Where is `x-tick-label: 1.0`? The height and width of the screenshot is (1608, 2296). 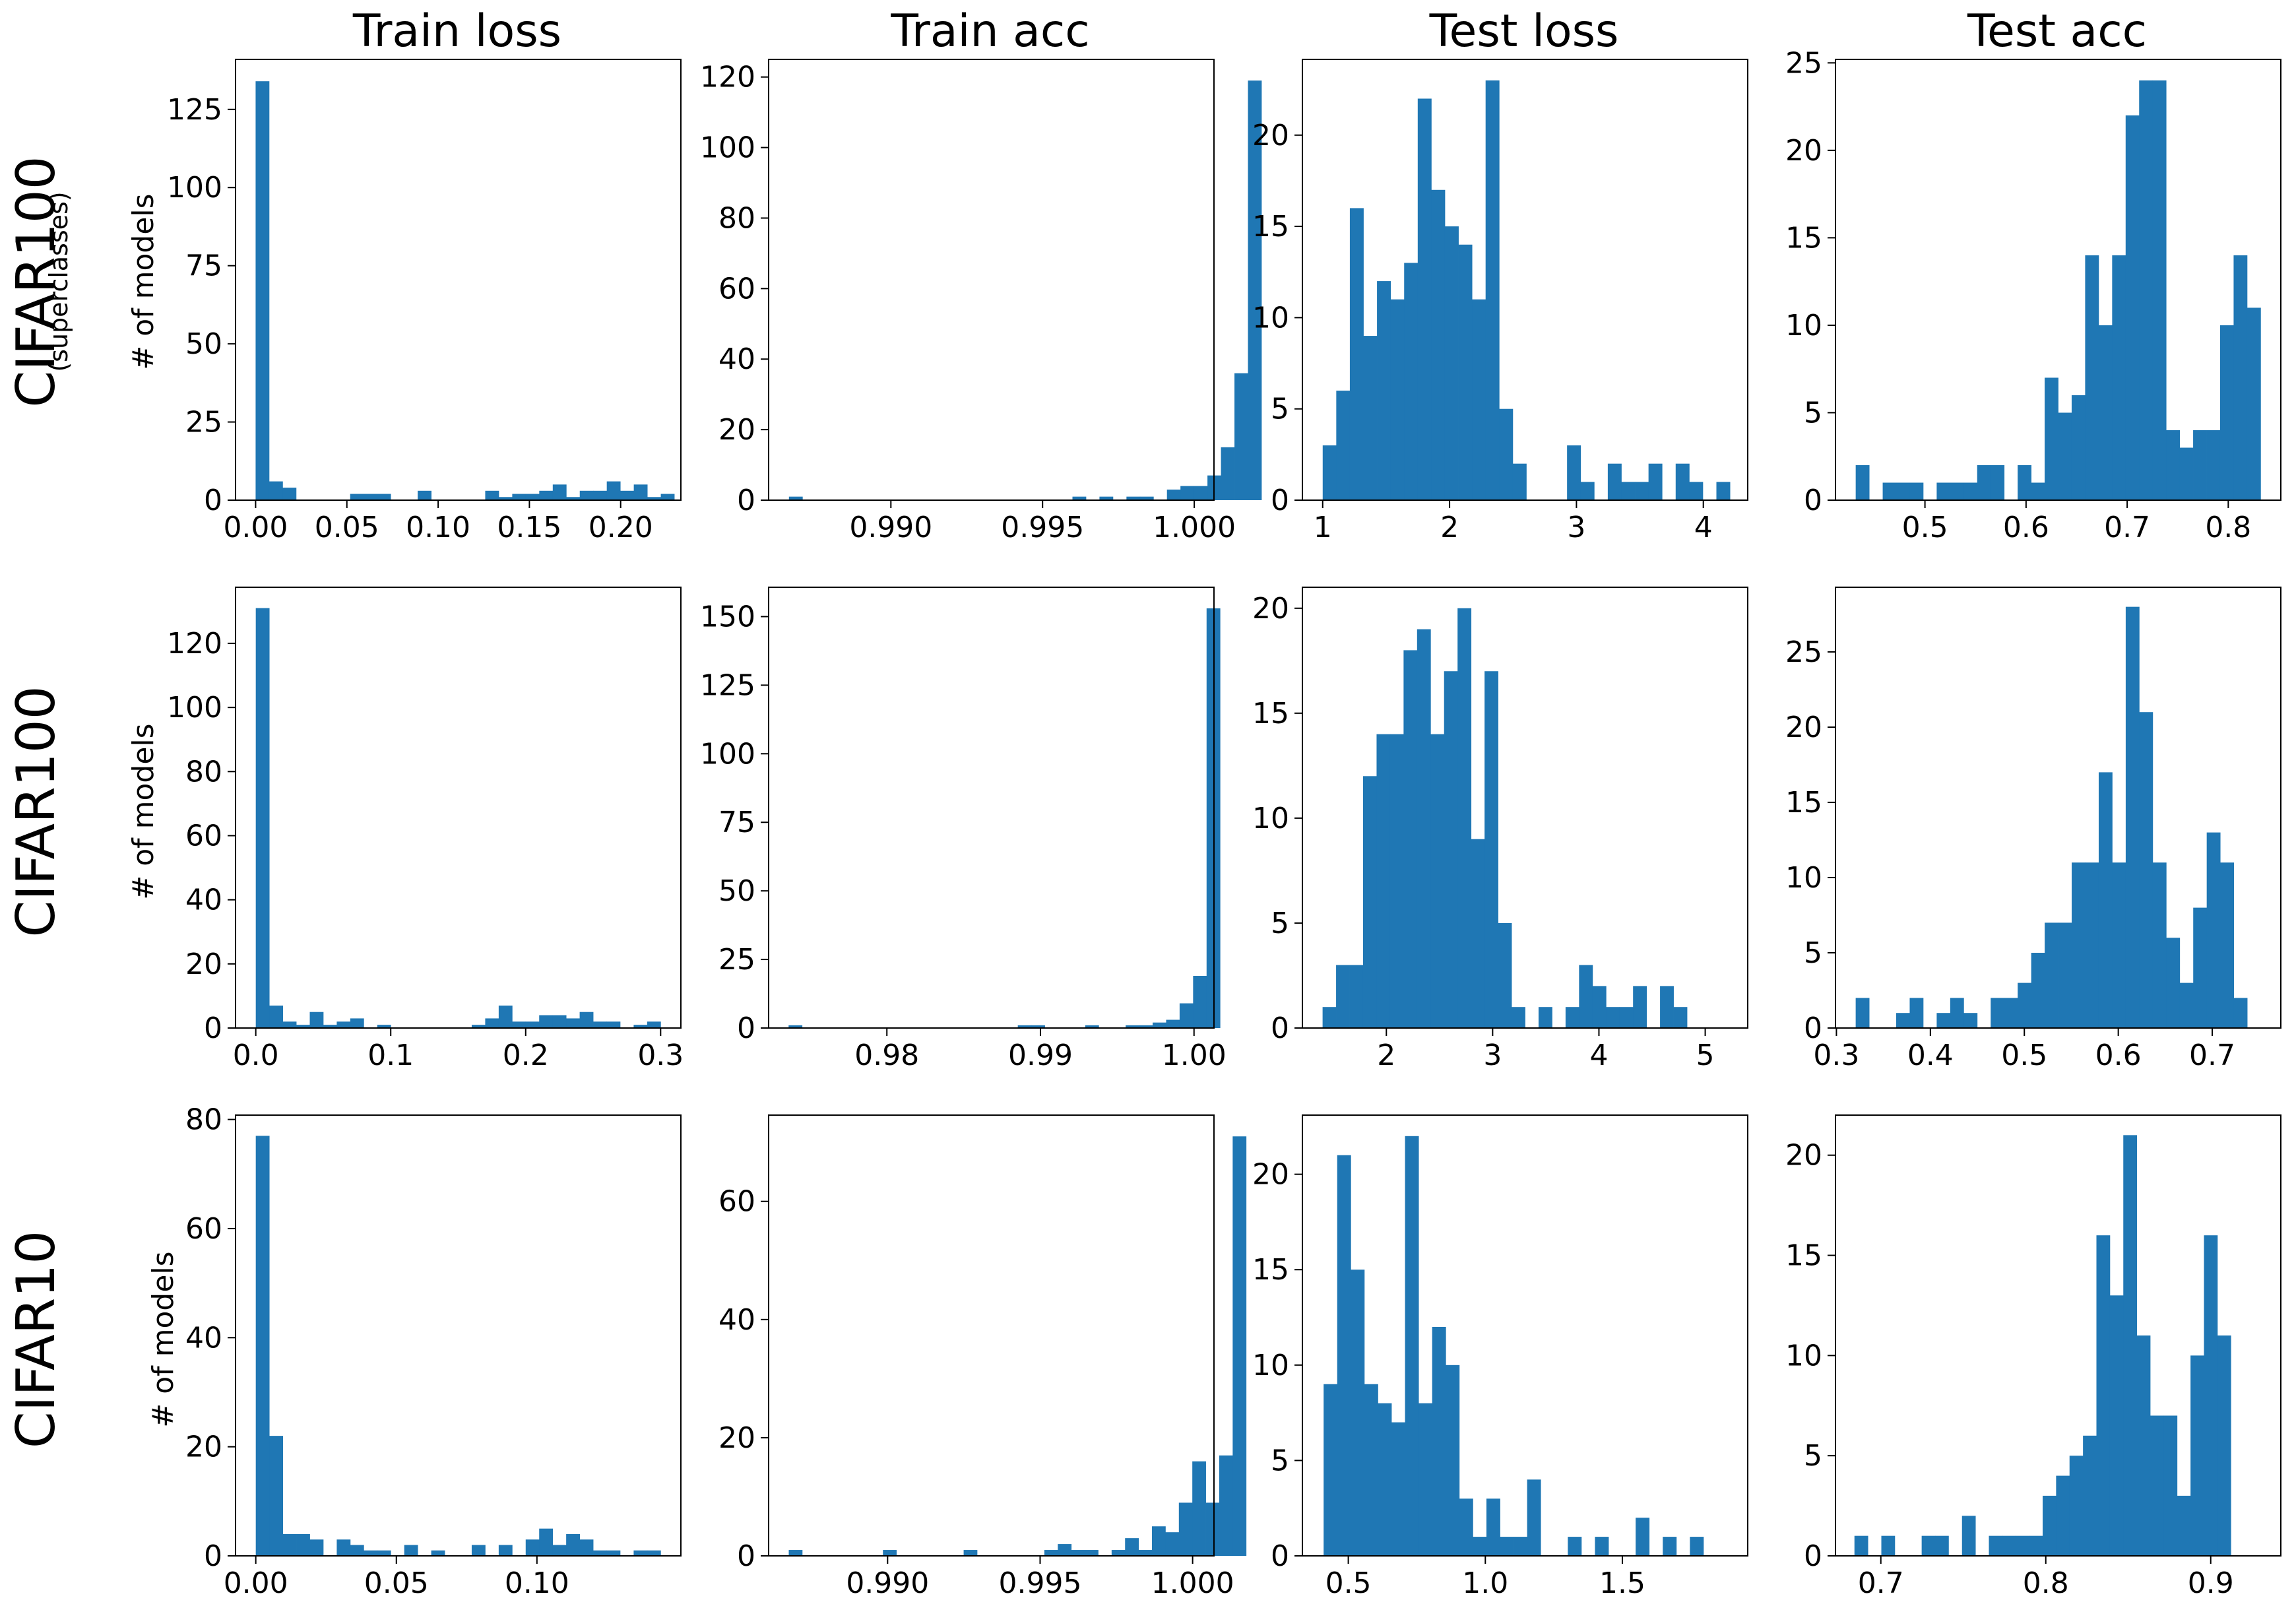
x-tick-label: 1.0 is located at coordinates (1485, 1583).